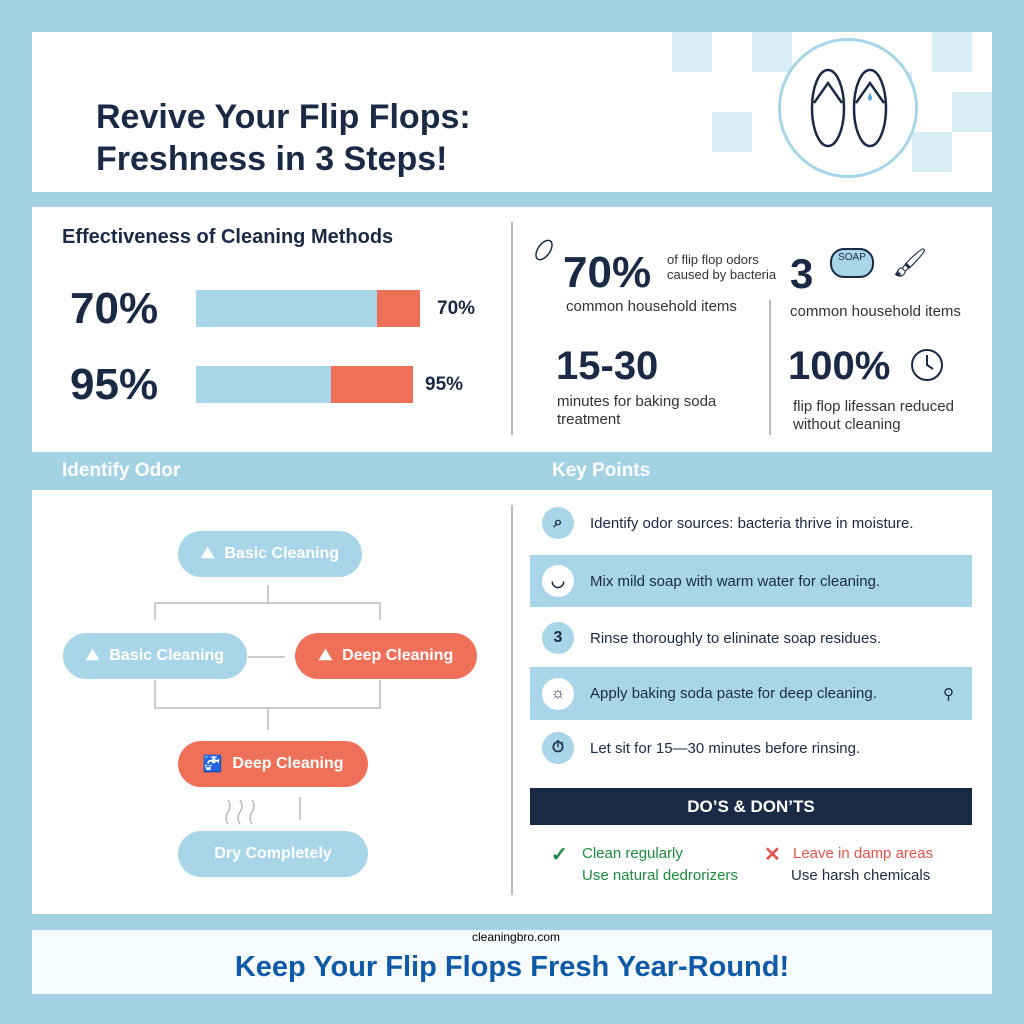 Image resolution: width=1024 pixels, height=1024 pixels. What do you see at coordinates (948, 694) in the screenshot?
I see `spoon-icon: ⚲` at bounding box center [948, 694].